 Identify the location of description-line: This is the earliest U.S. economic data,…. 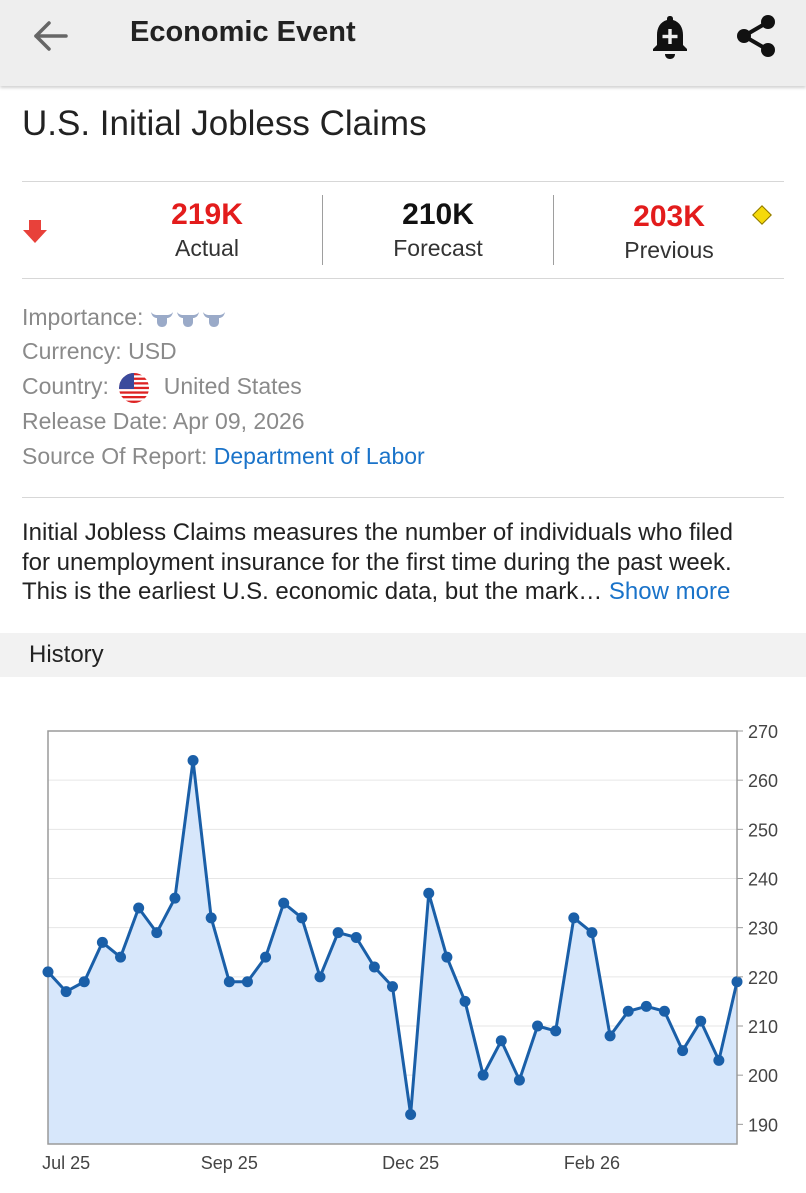
(376, 591).